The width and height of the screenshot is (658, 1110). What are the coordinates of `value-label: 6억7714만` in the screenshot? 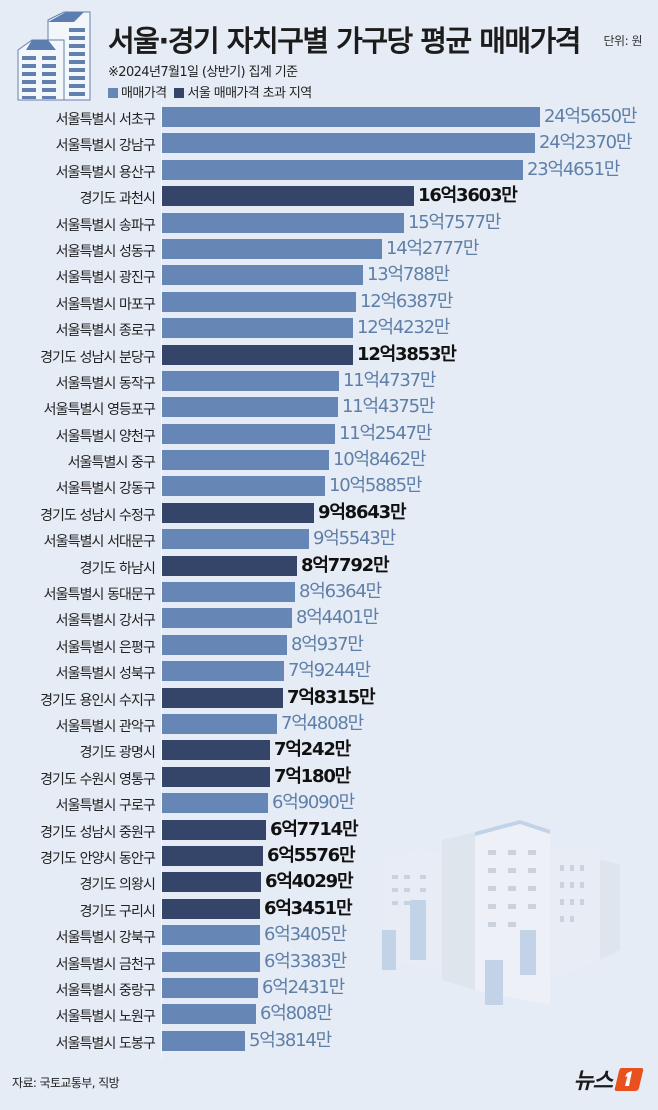 It's located at (314, 829).